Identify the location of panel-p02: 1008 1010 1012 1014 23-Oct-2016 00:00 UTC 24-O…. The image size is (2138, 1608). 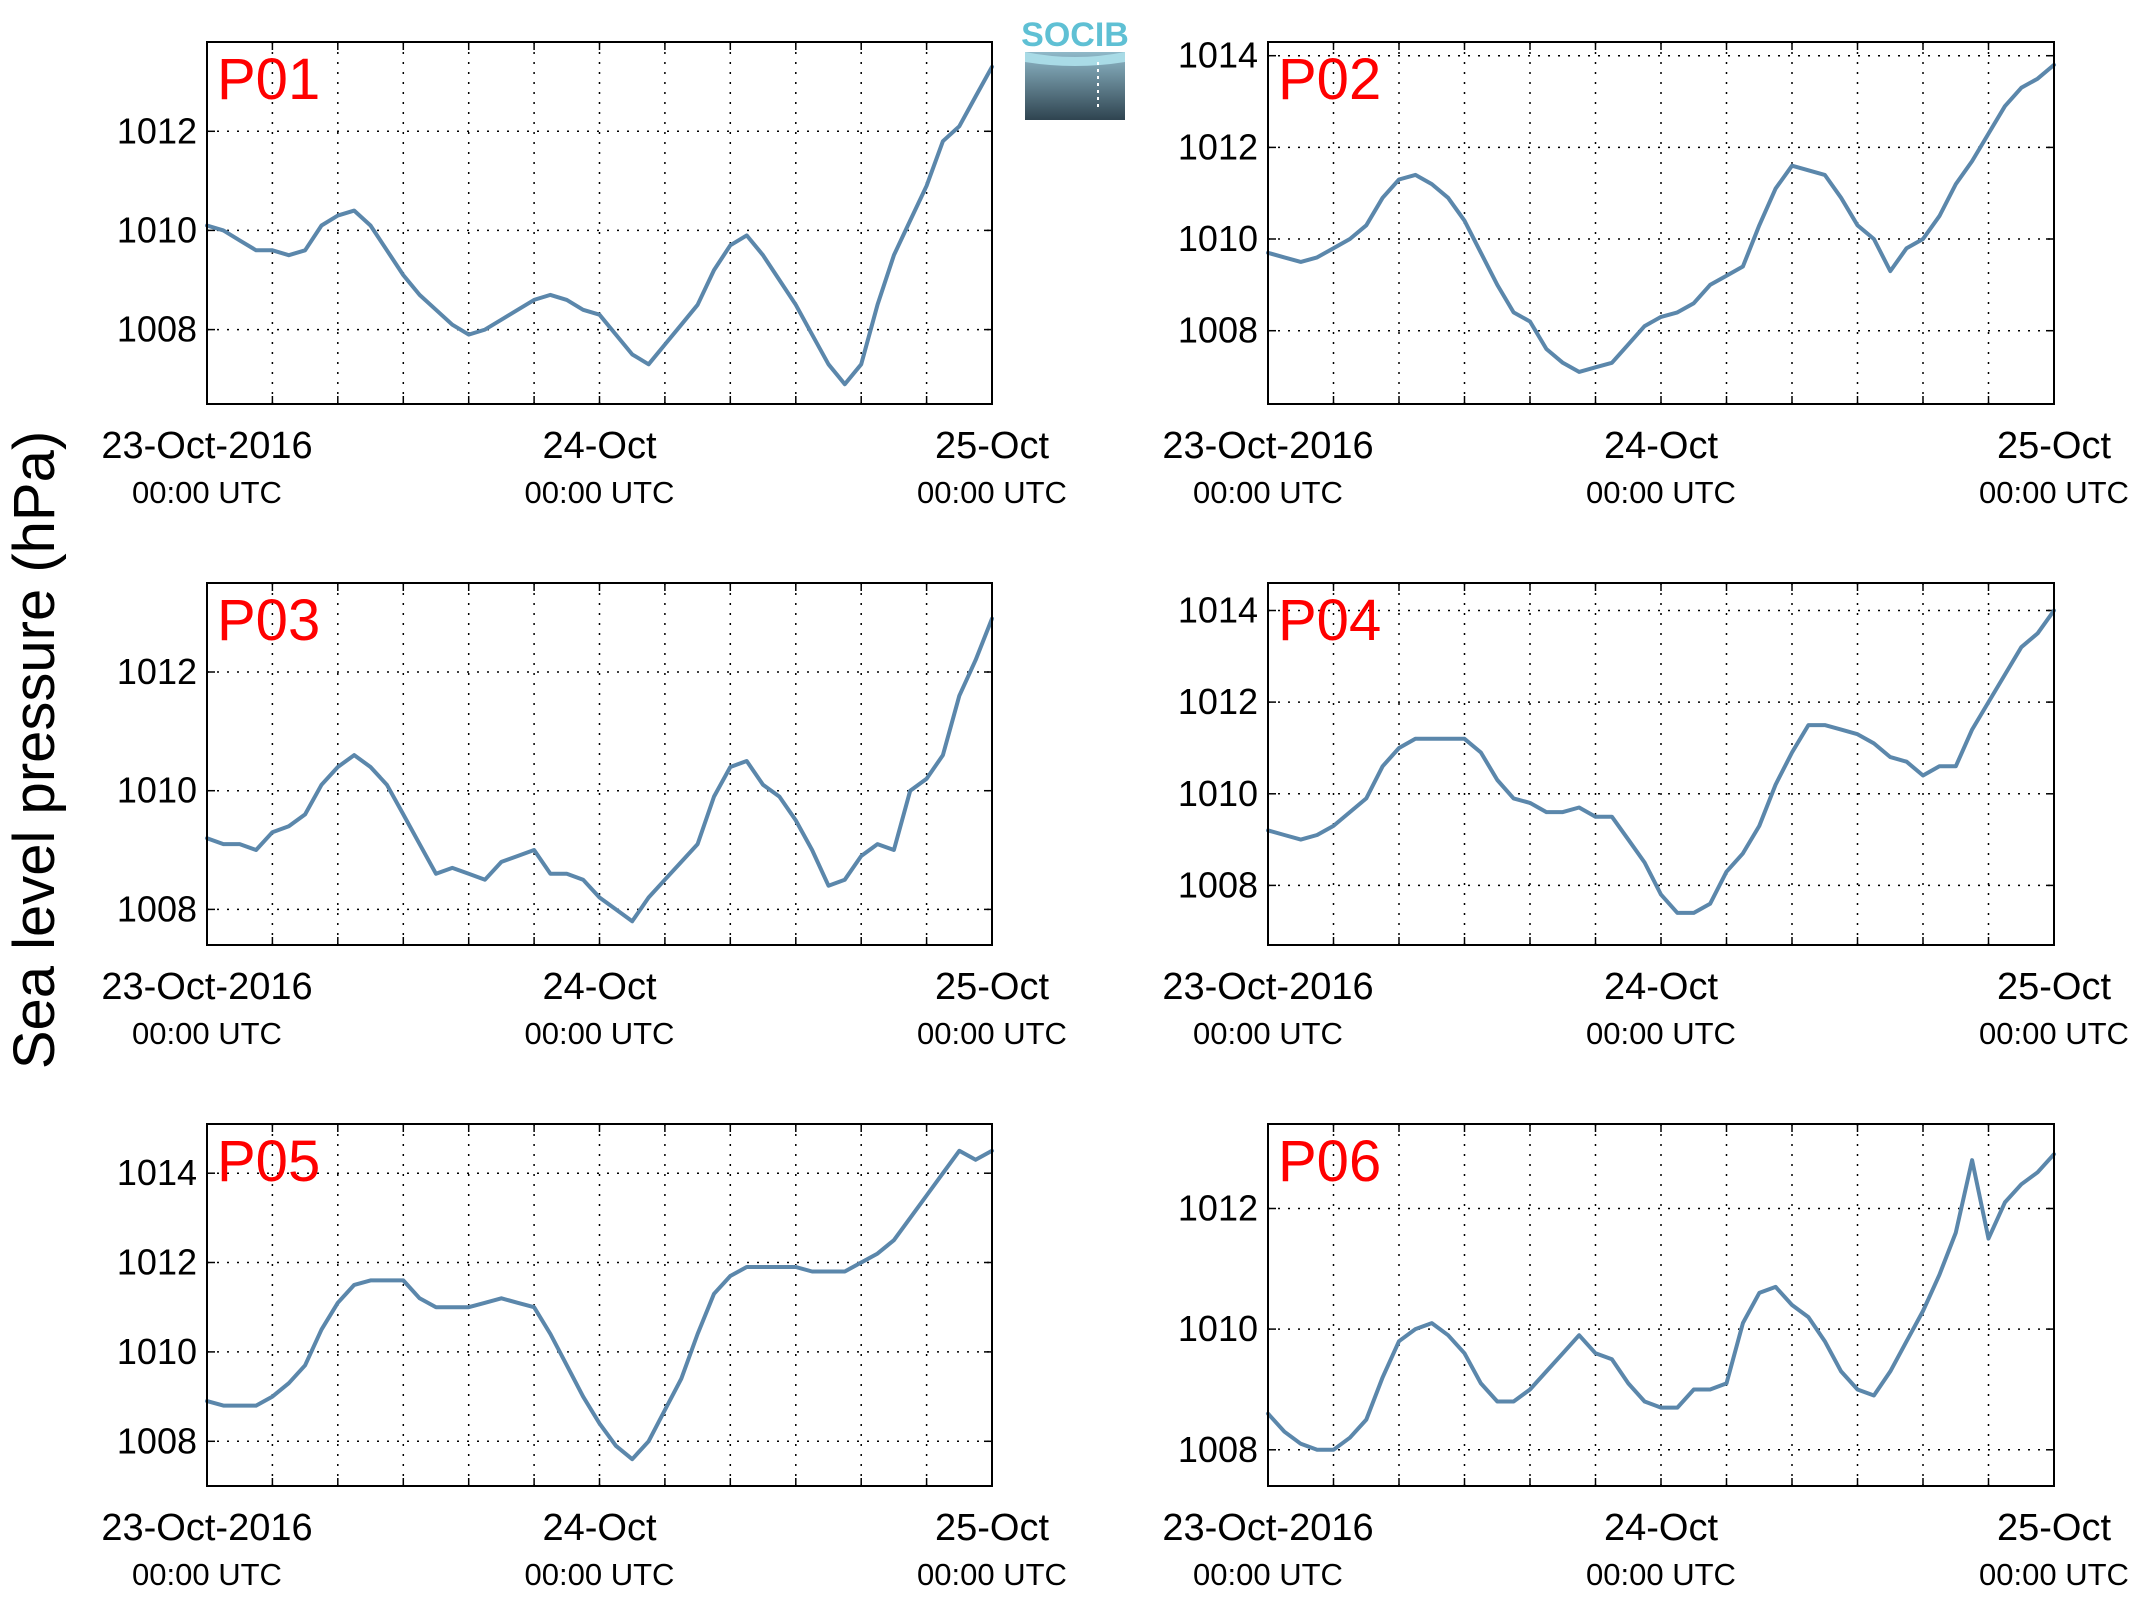
(1645, 272).